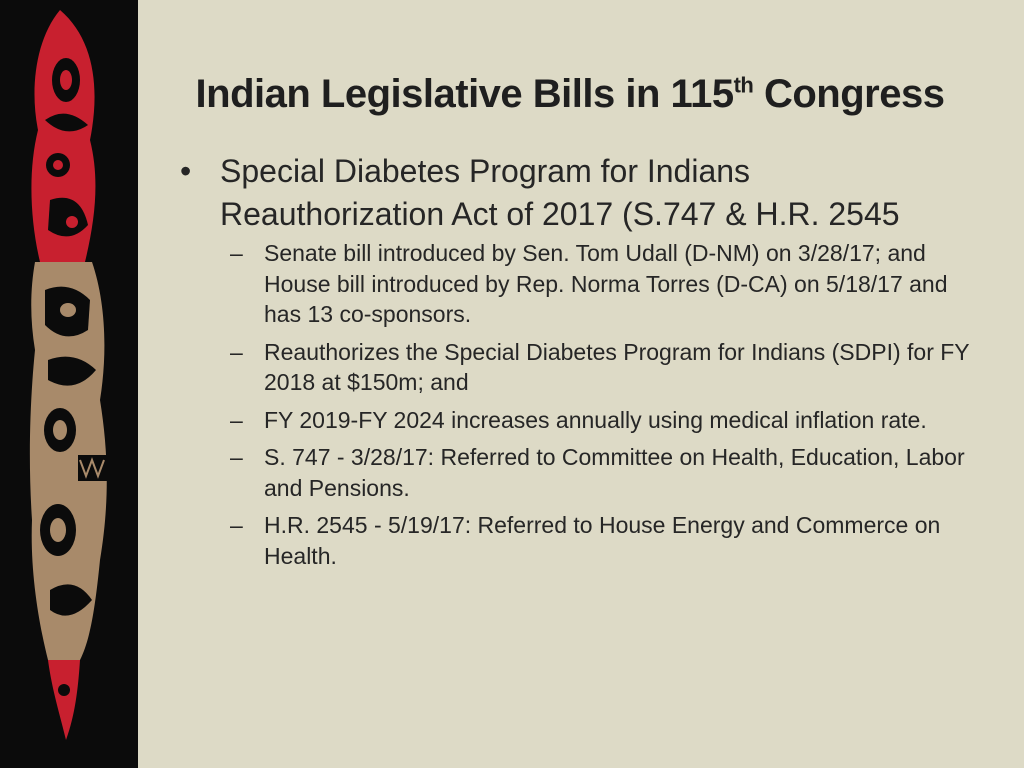 This screenshot has height=768, width=1024. I want to click on totem-pole-formline-art-icon, so click(68, 375).